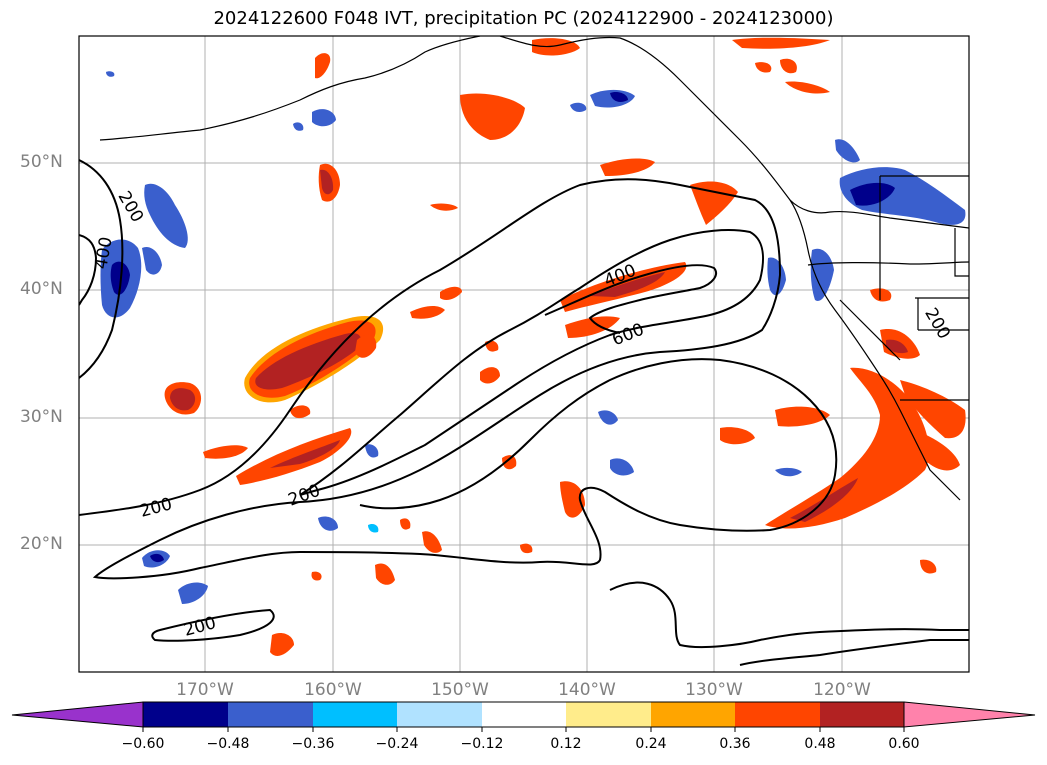  What do you see at coordinates (88, 270) in the screenshot?
I see `contour-400-west` at bounding box center [88, 270].